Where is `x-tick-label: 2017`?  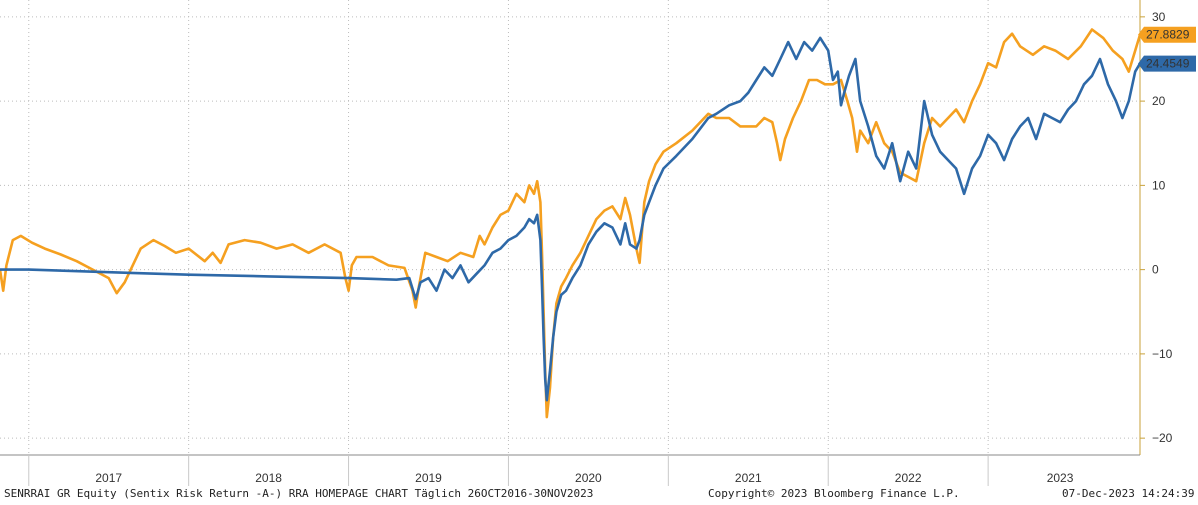
x-tick-label: 2017 is located at coordinates (108, 478).